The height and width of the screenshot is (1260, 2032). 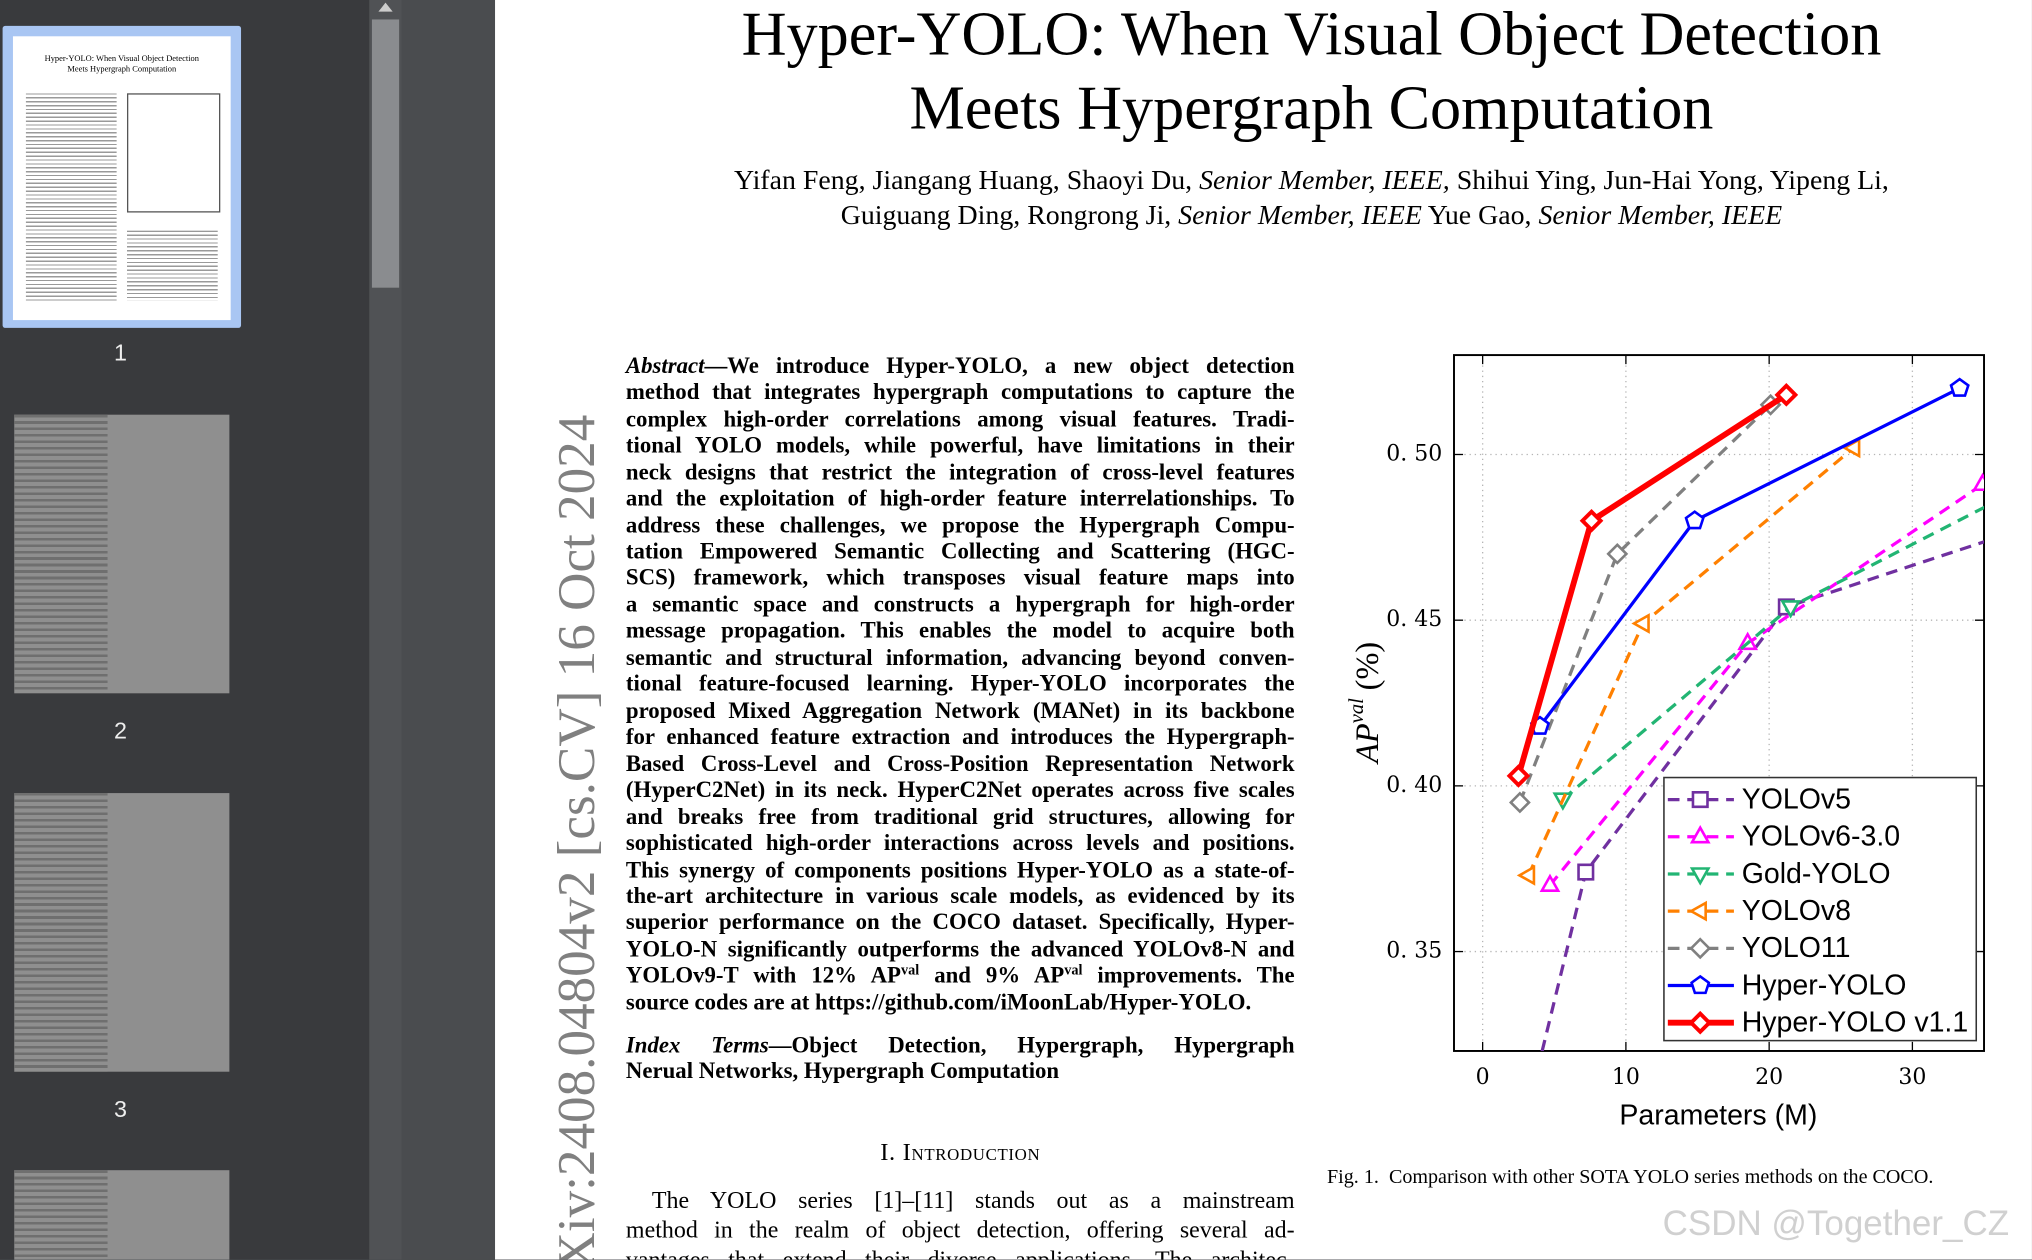 I want to click on text-run: improvements. The, so click(x=1188, y=975).